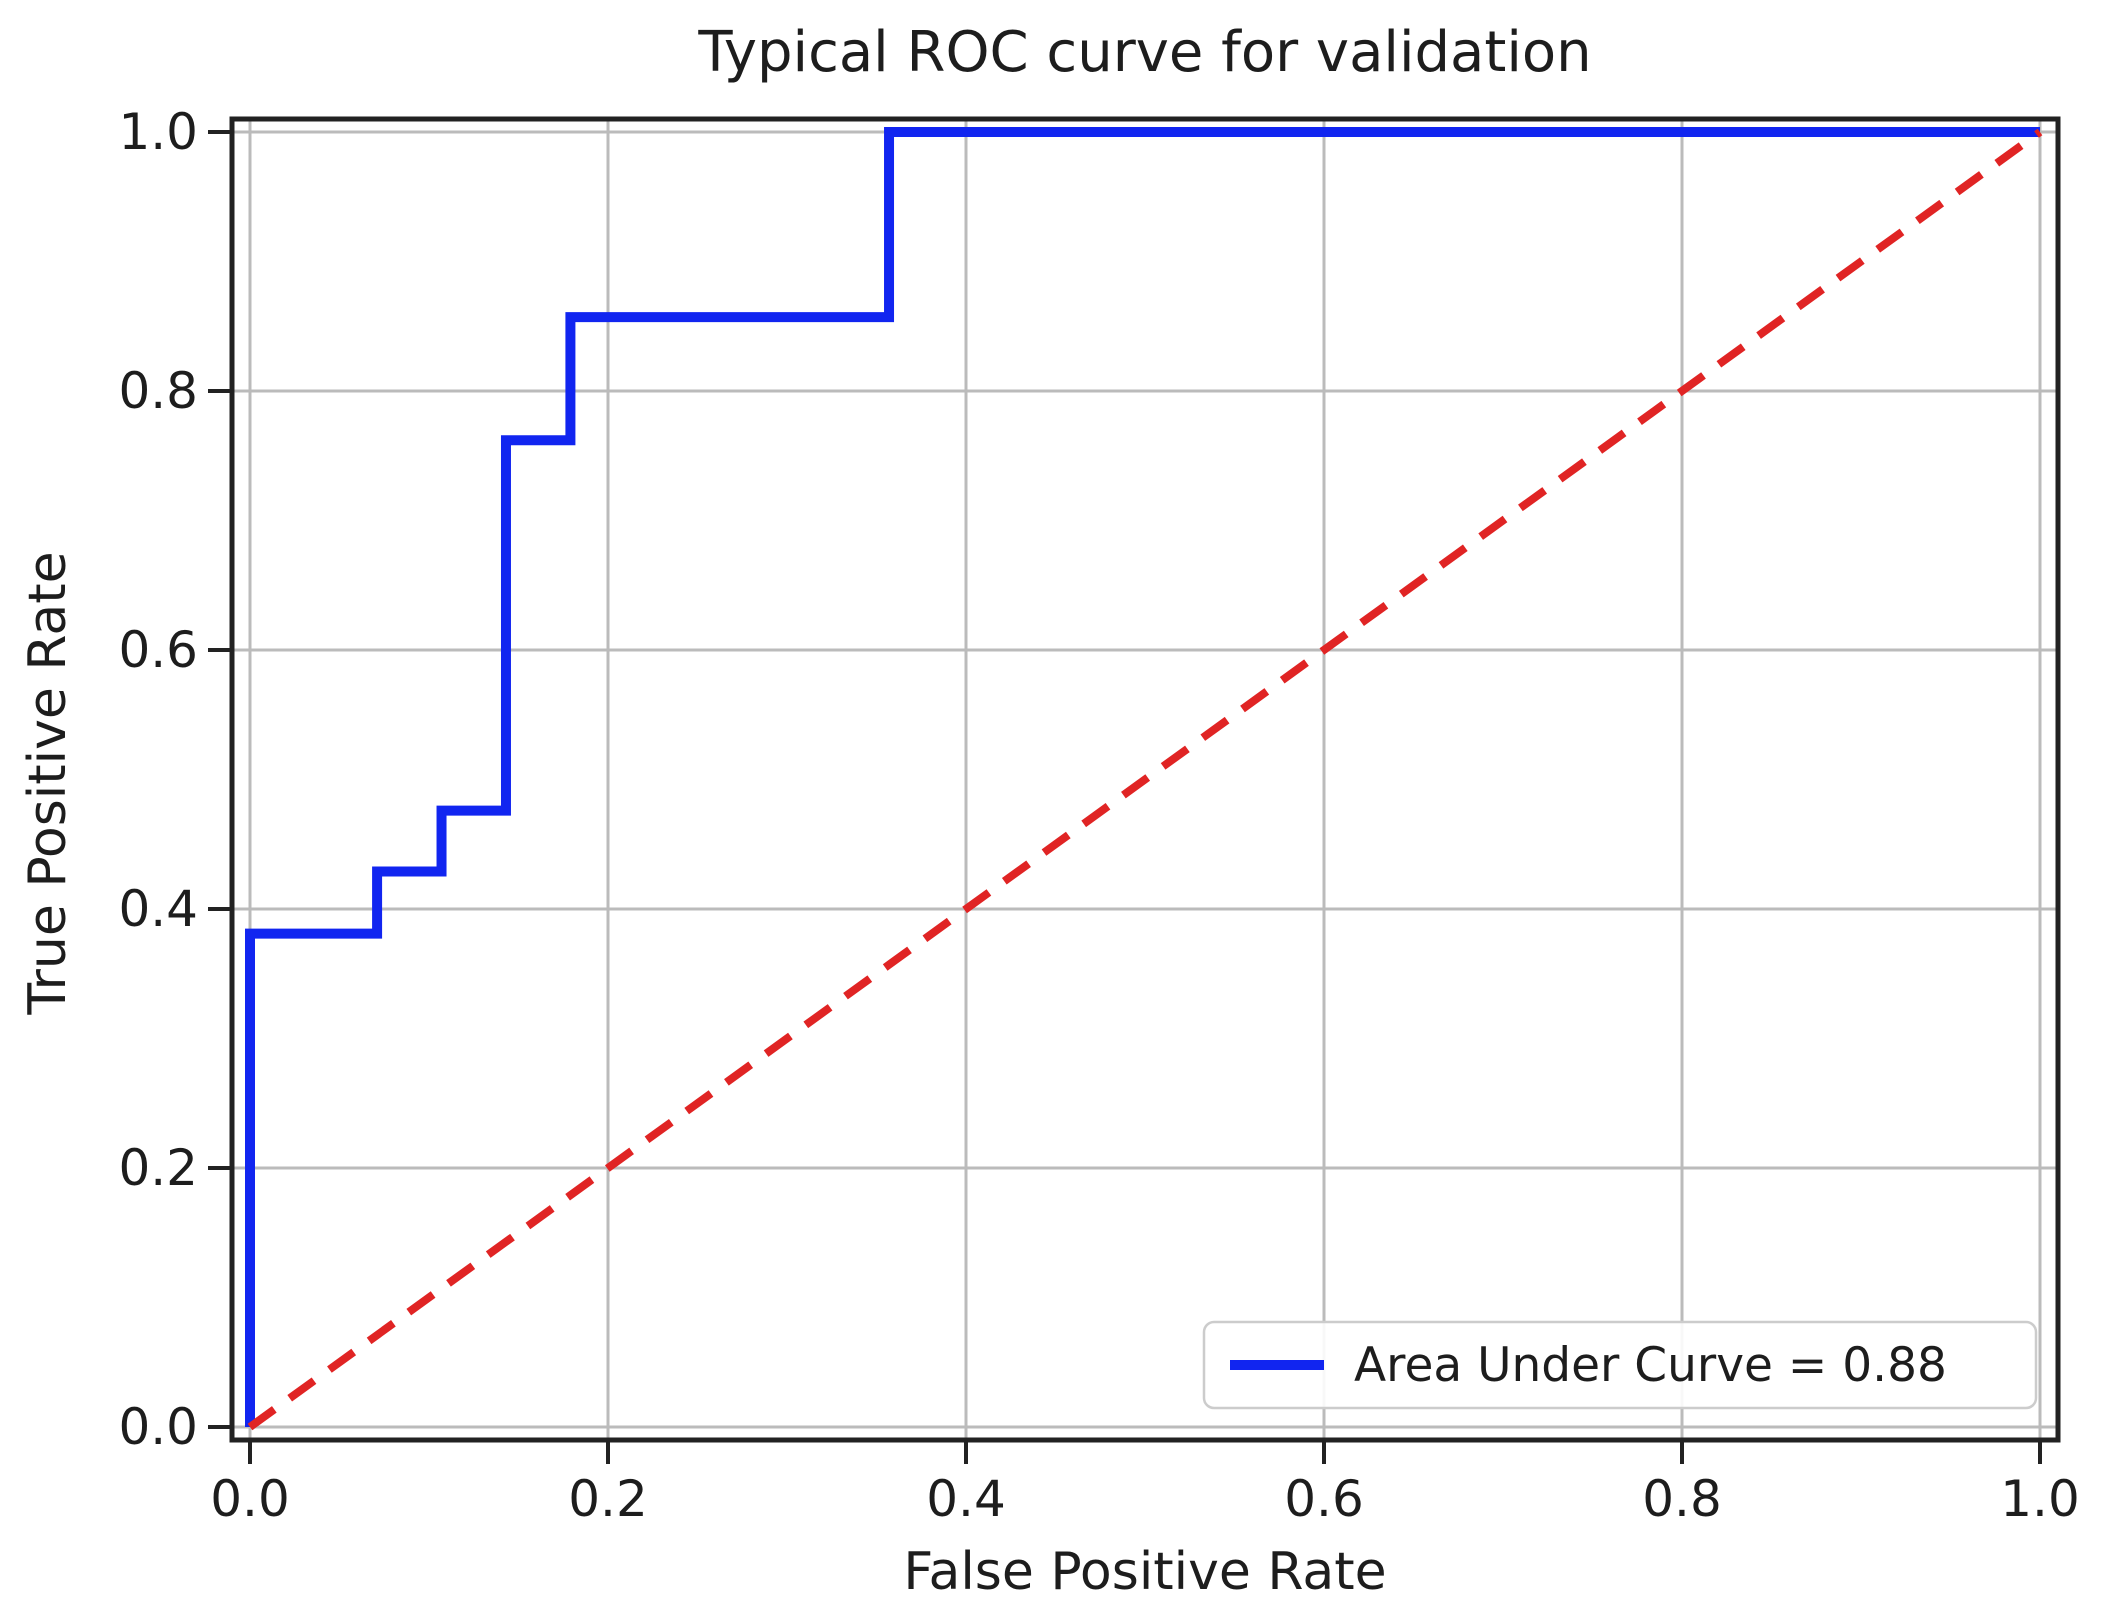  What do you see at coordinates (158, 1427) in the screenshot?
I see `y-tick-label: 0.0` at bounding box center [158, 1427].